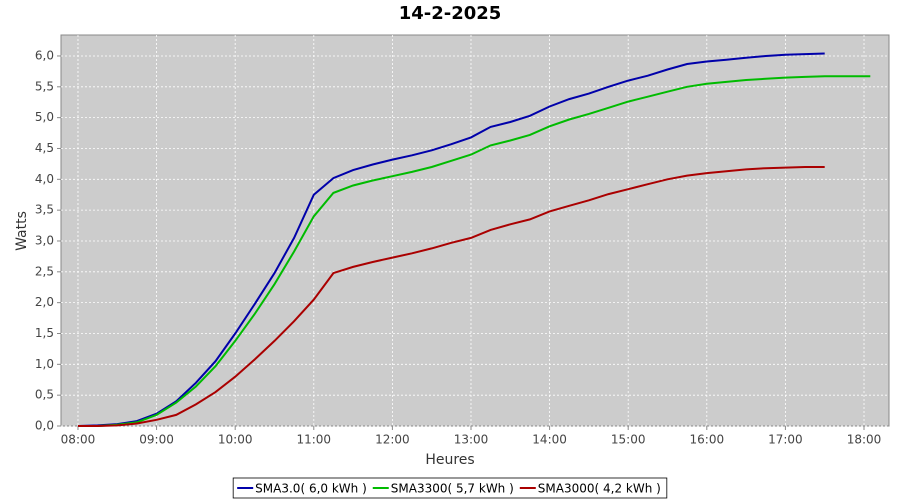 Image resolution: width=900 pixels, height=500 pixels. I want to click on x-tick-label: 13:00, so click(471, 440).